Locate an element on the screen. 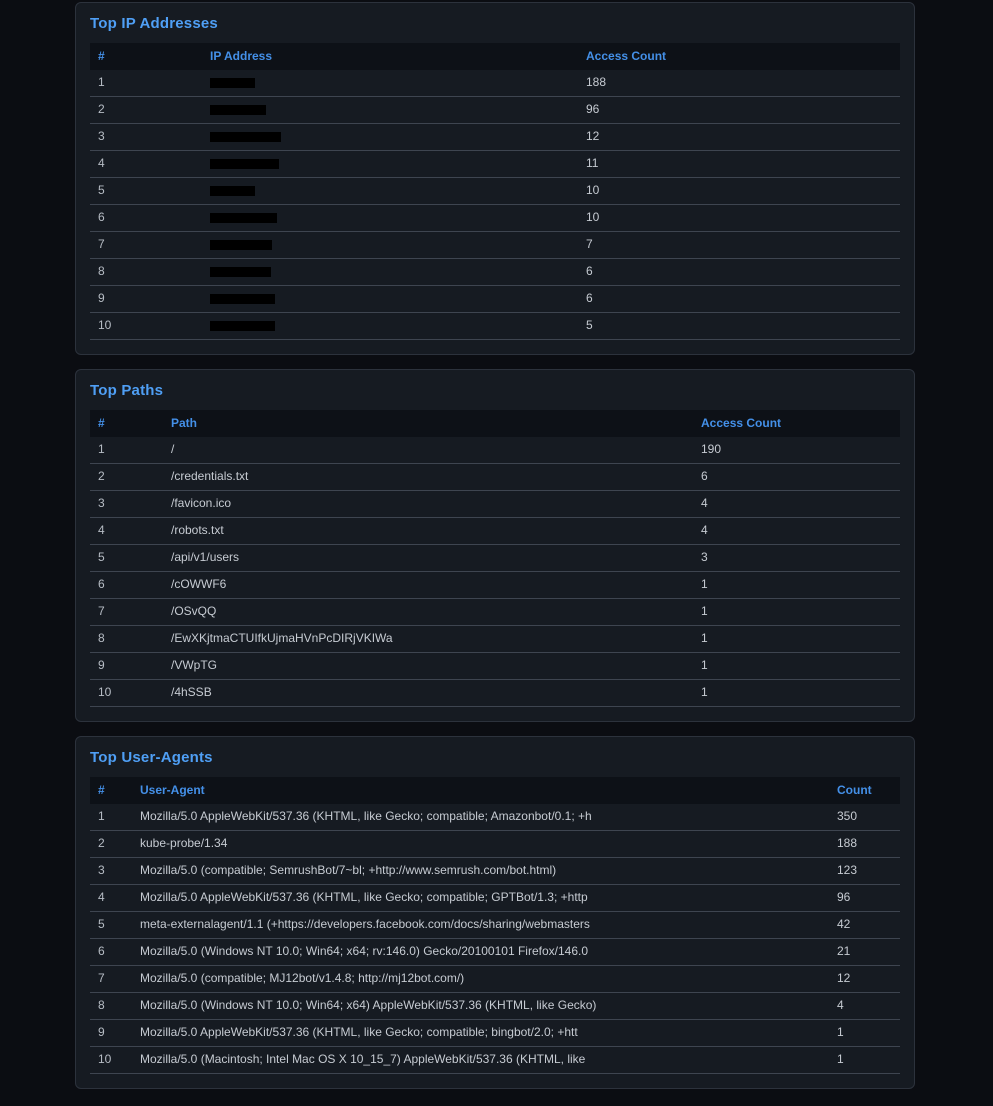 The height and width of the screenshot is (1106, 993). rank-cell: 3 is located at coordinates (111, 871).